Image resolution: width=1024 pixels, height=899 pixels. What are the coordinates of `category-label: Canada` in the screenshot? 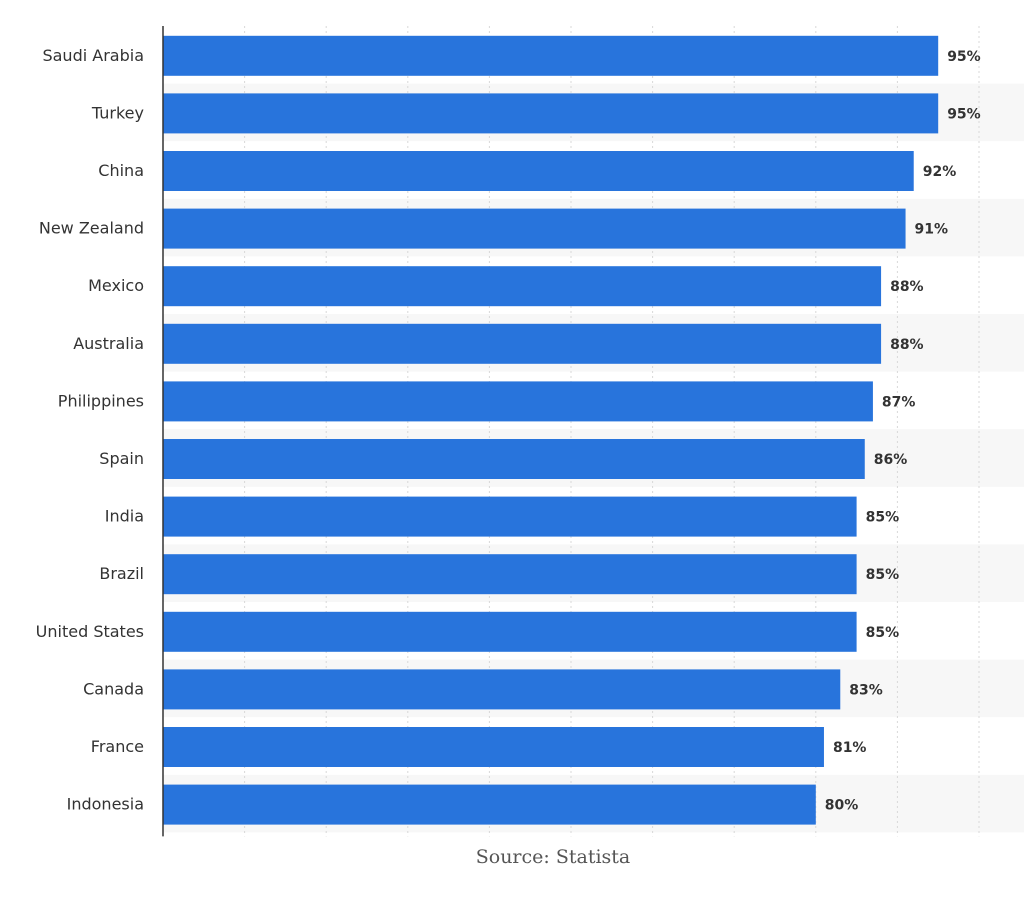 It's located at (113, 688).